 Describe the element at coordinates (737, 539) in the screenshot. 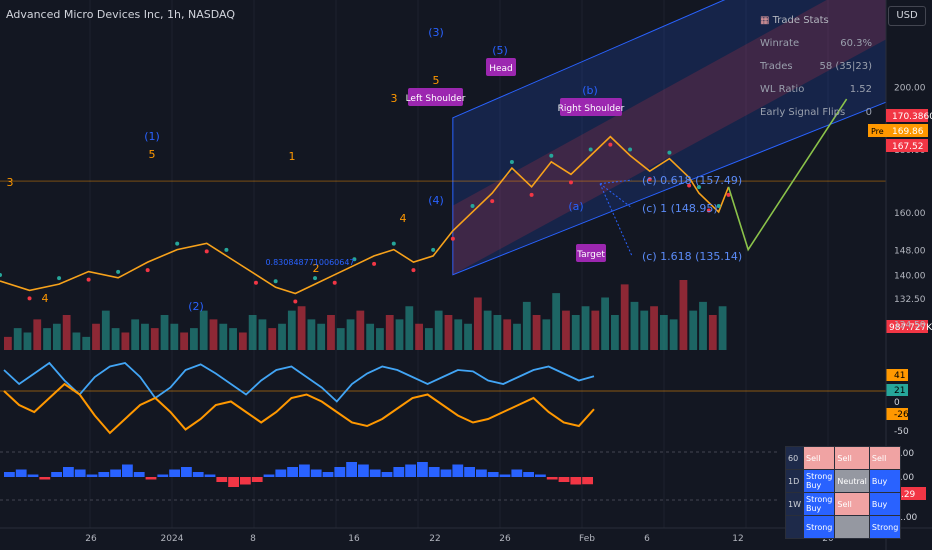

I see `time-tick: 12` at that location.